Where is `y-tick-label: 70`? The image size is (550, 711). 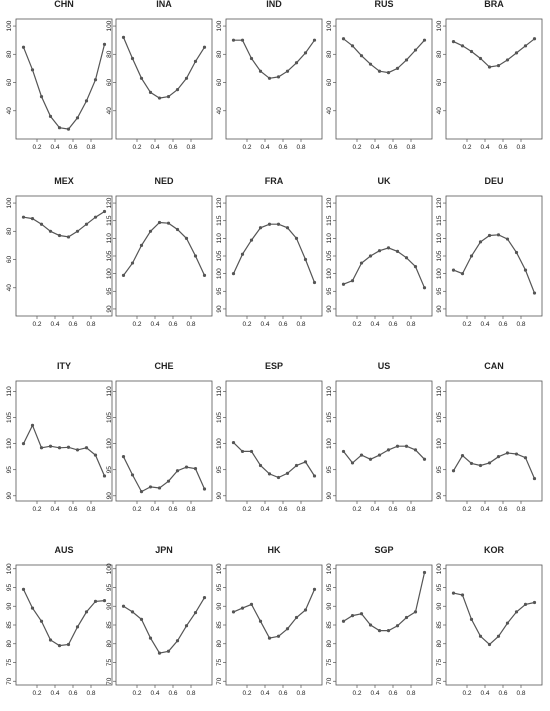
y-tick-label: 70 is located at coordinates (439, 681).